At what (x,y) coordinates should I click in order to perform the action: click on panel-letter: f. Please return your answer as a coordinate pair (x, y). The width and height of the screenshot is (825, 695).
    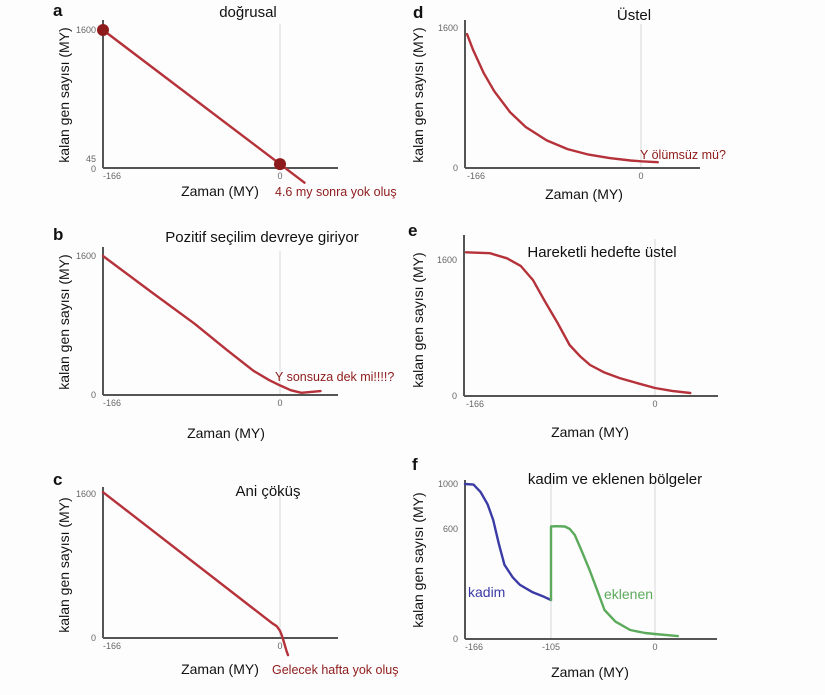
    Looking at the image, I should click on (415, 464).